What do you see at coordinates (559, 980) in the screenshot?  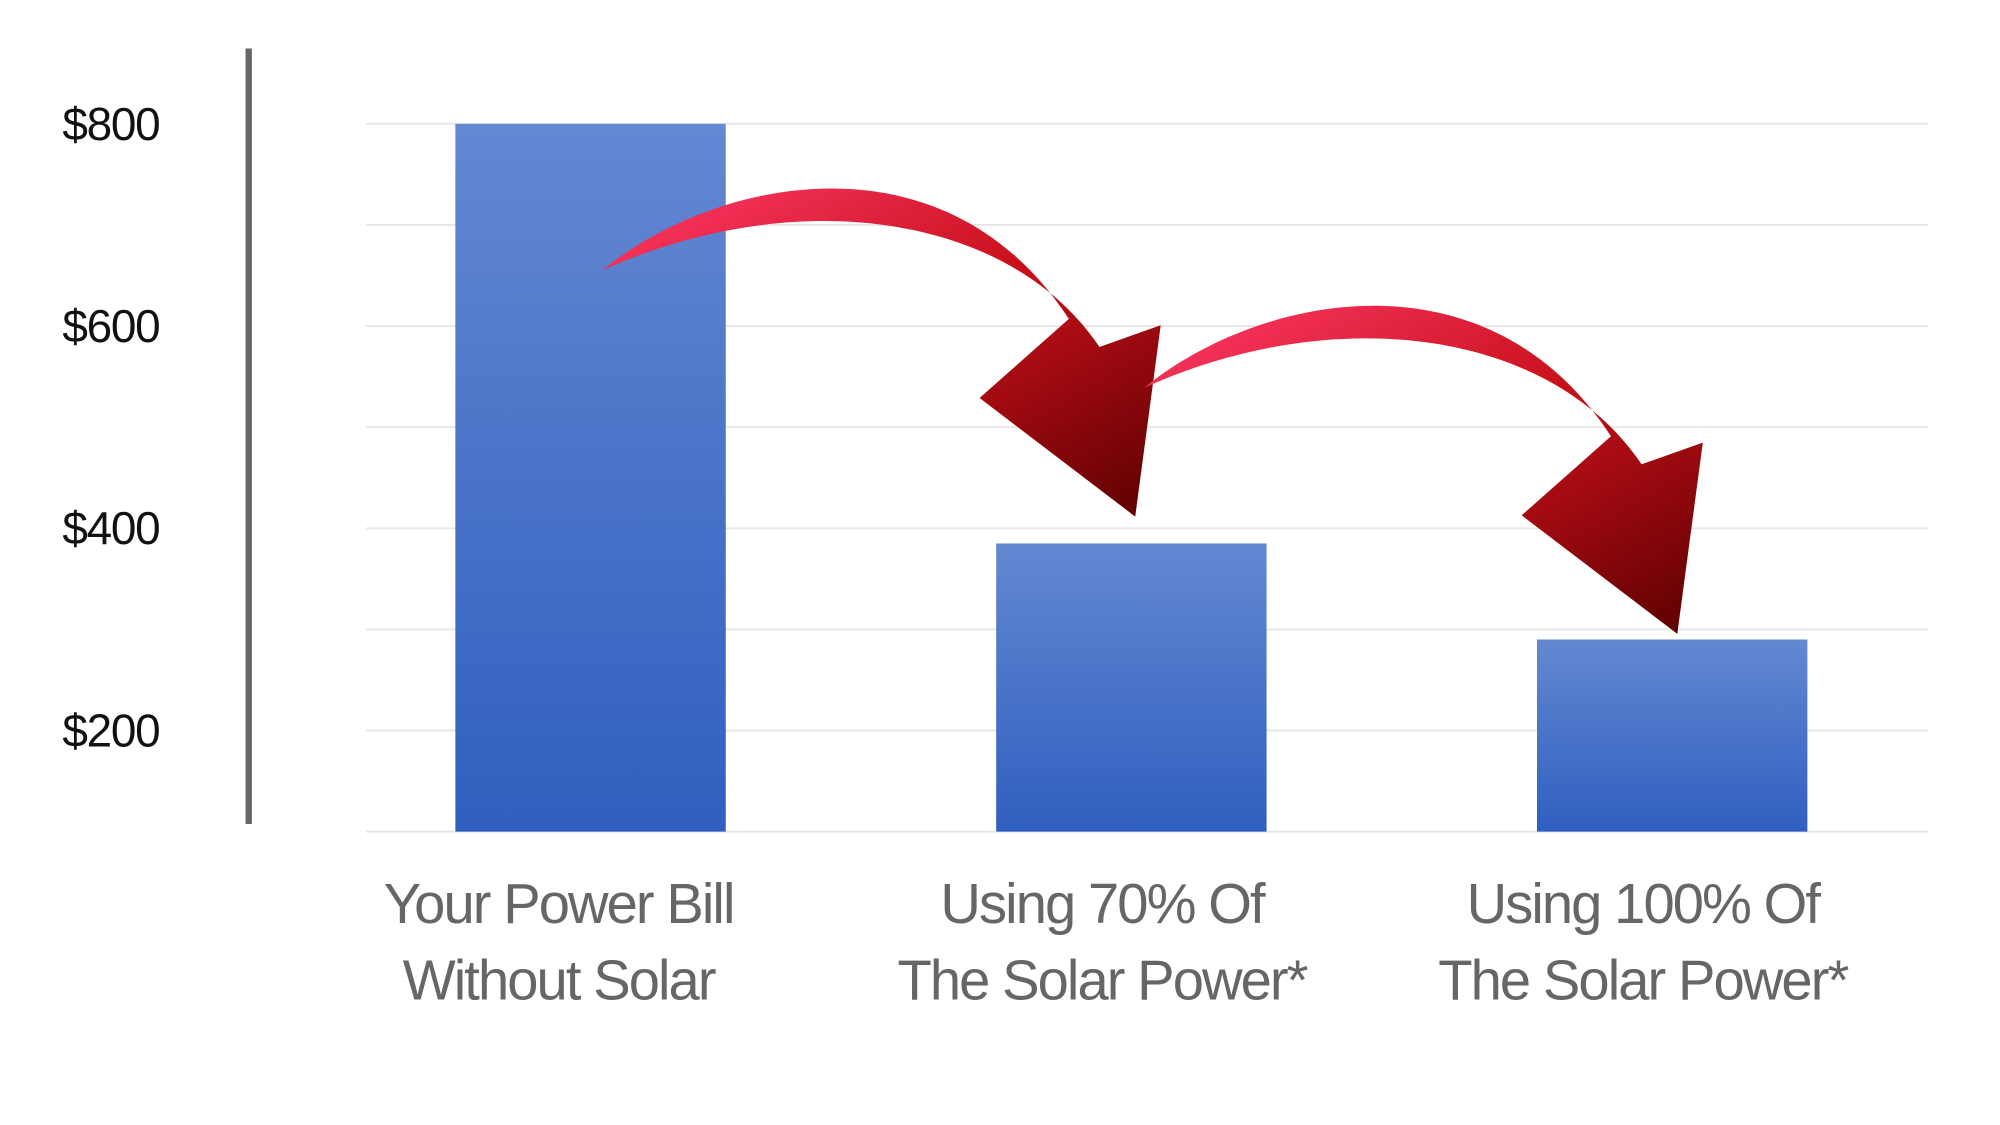 I see `x-tick-label: Without Solar` at bounding box center [559, 980].